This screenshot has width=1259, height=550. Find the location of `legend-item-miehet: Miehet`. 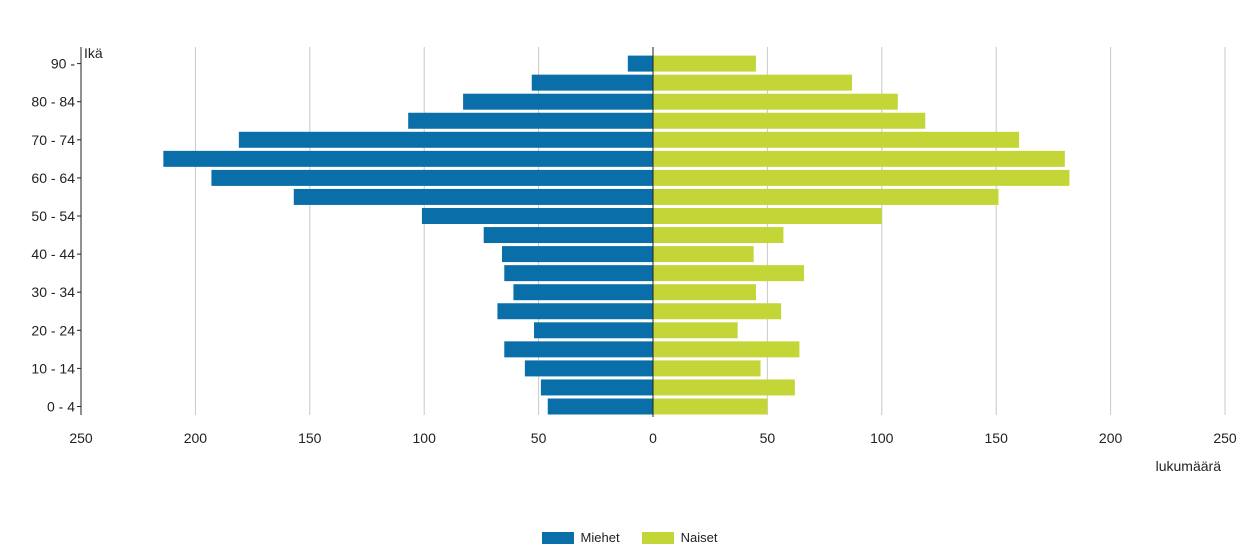

legend-item-miehet: Miehet is located at coordinates (580, 537).